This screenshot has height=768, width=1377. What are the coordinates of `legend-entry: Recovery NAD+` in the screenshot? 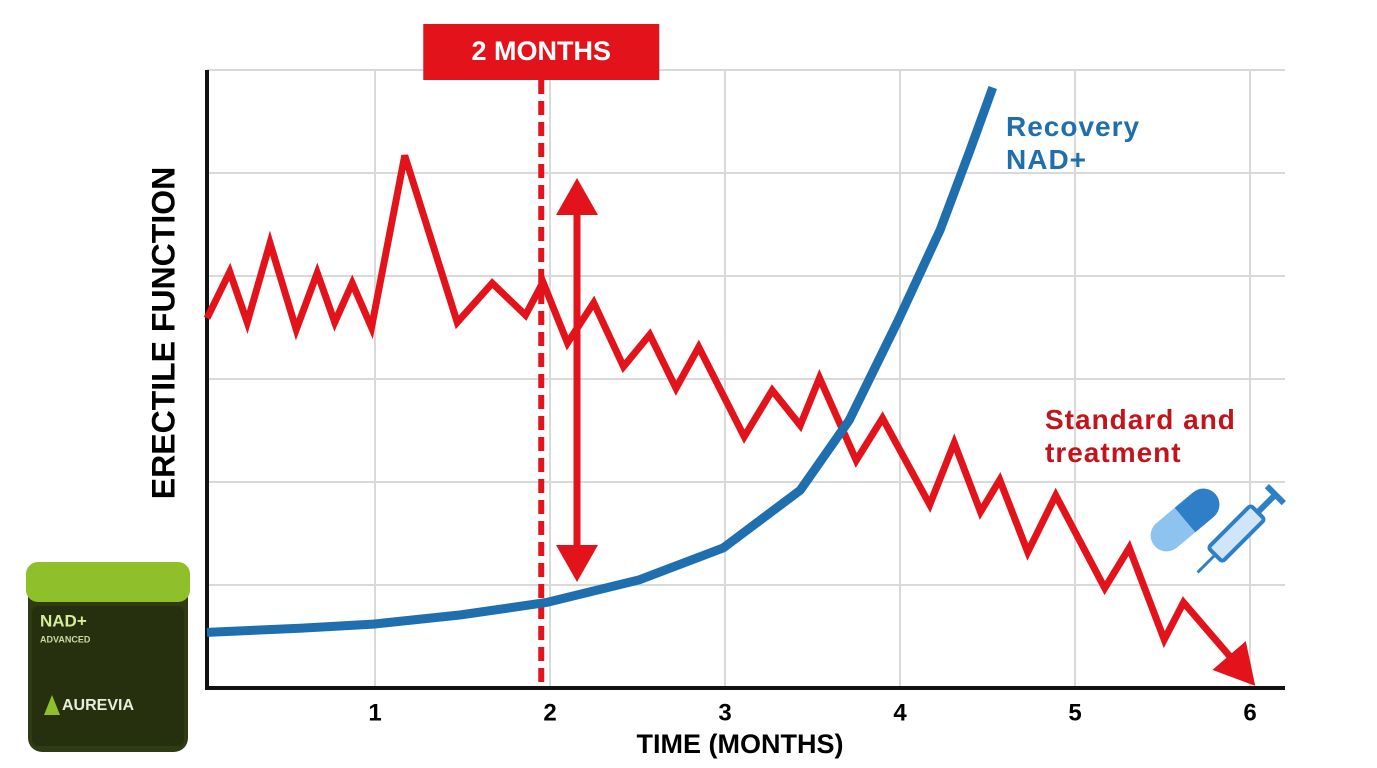 It's located at (1073, 143).